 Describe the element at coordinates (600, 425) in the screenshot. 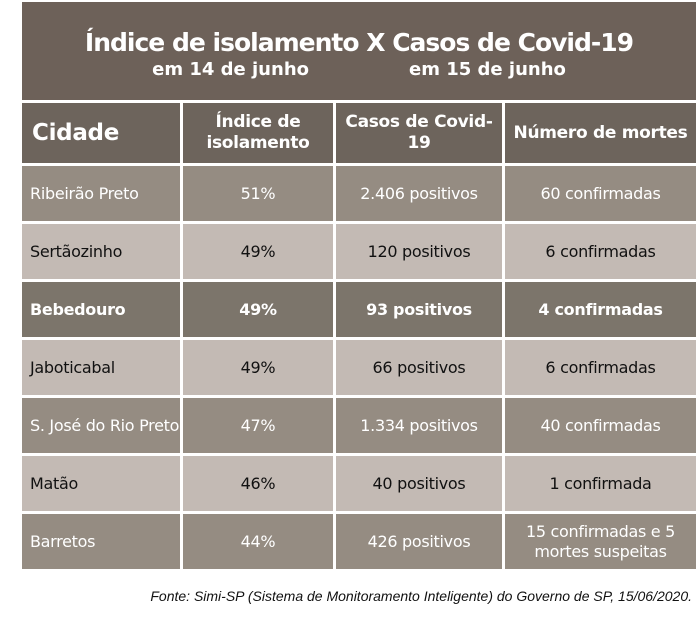

I see `cell-mortes: 40 confirmadas` at that location.